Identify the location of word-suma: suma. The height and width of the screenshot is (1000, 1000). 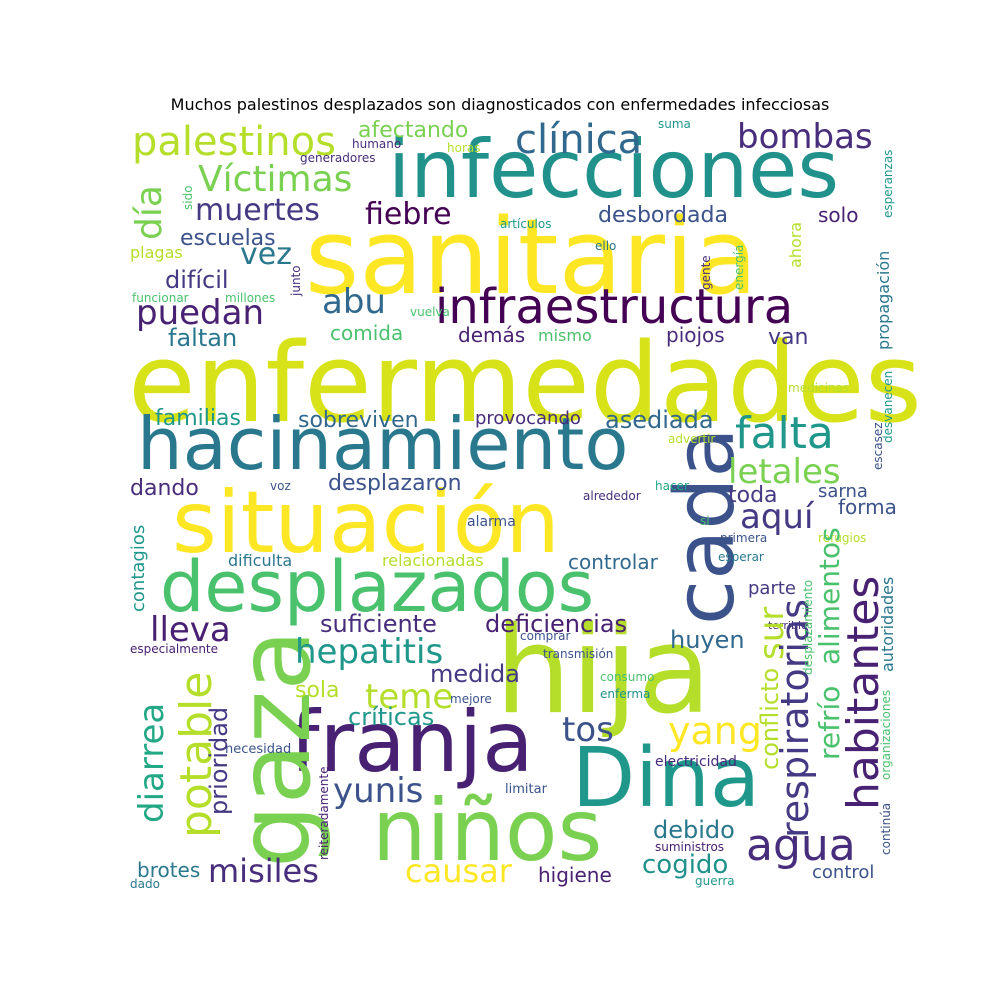
(674, 124).